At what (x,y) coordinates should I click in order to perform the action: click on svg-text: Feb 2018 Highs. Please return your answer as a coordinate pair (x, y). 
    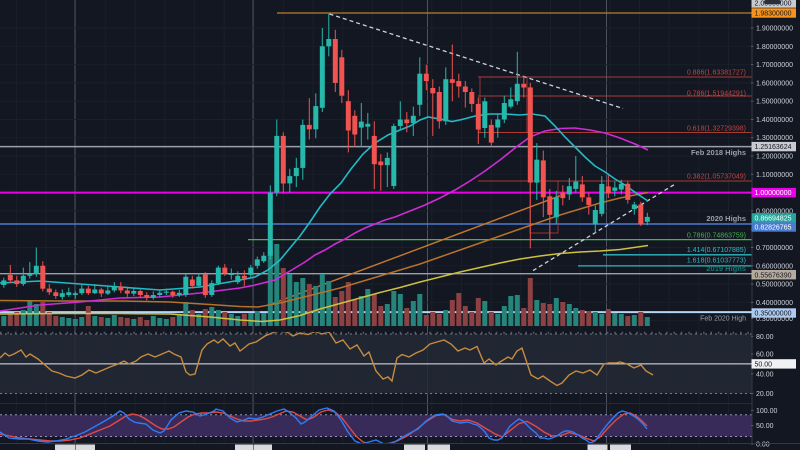
    Looking at the image, I should click on (718, 152).